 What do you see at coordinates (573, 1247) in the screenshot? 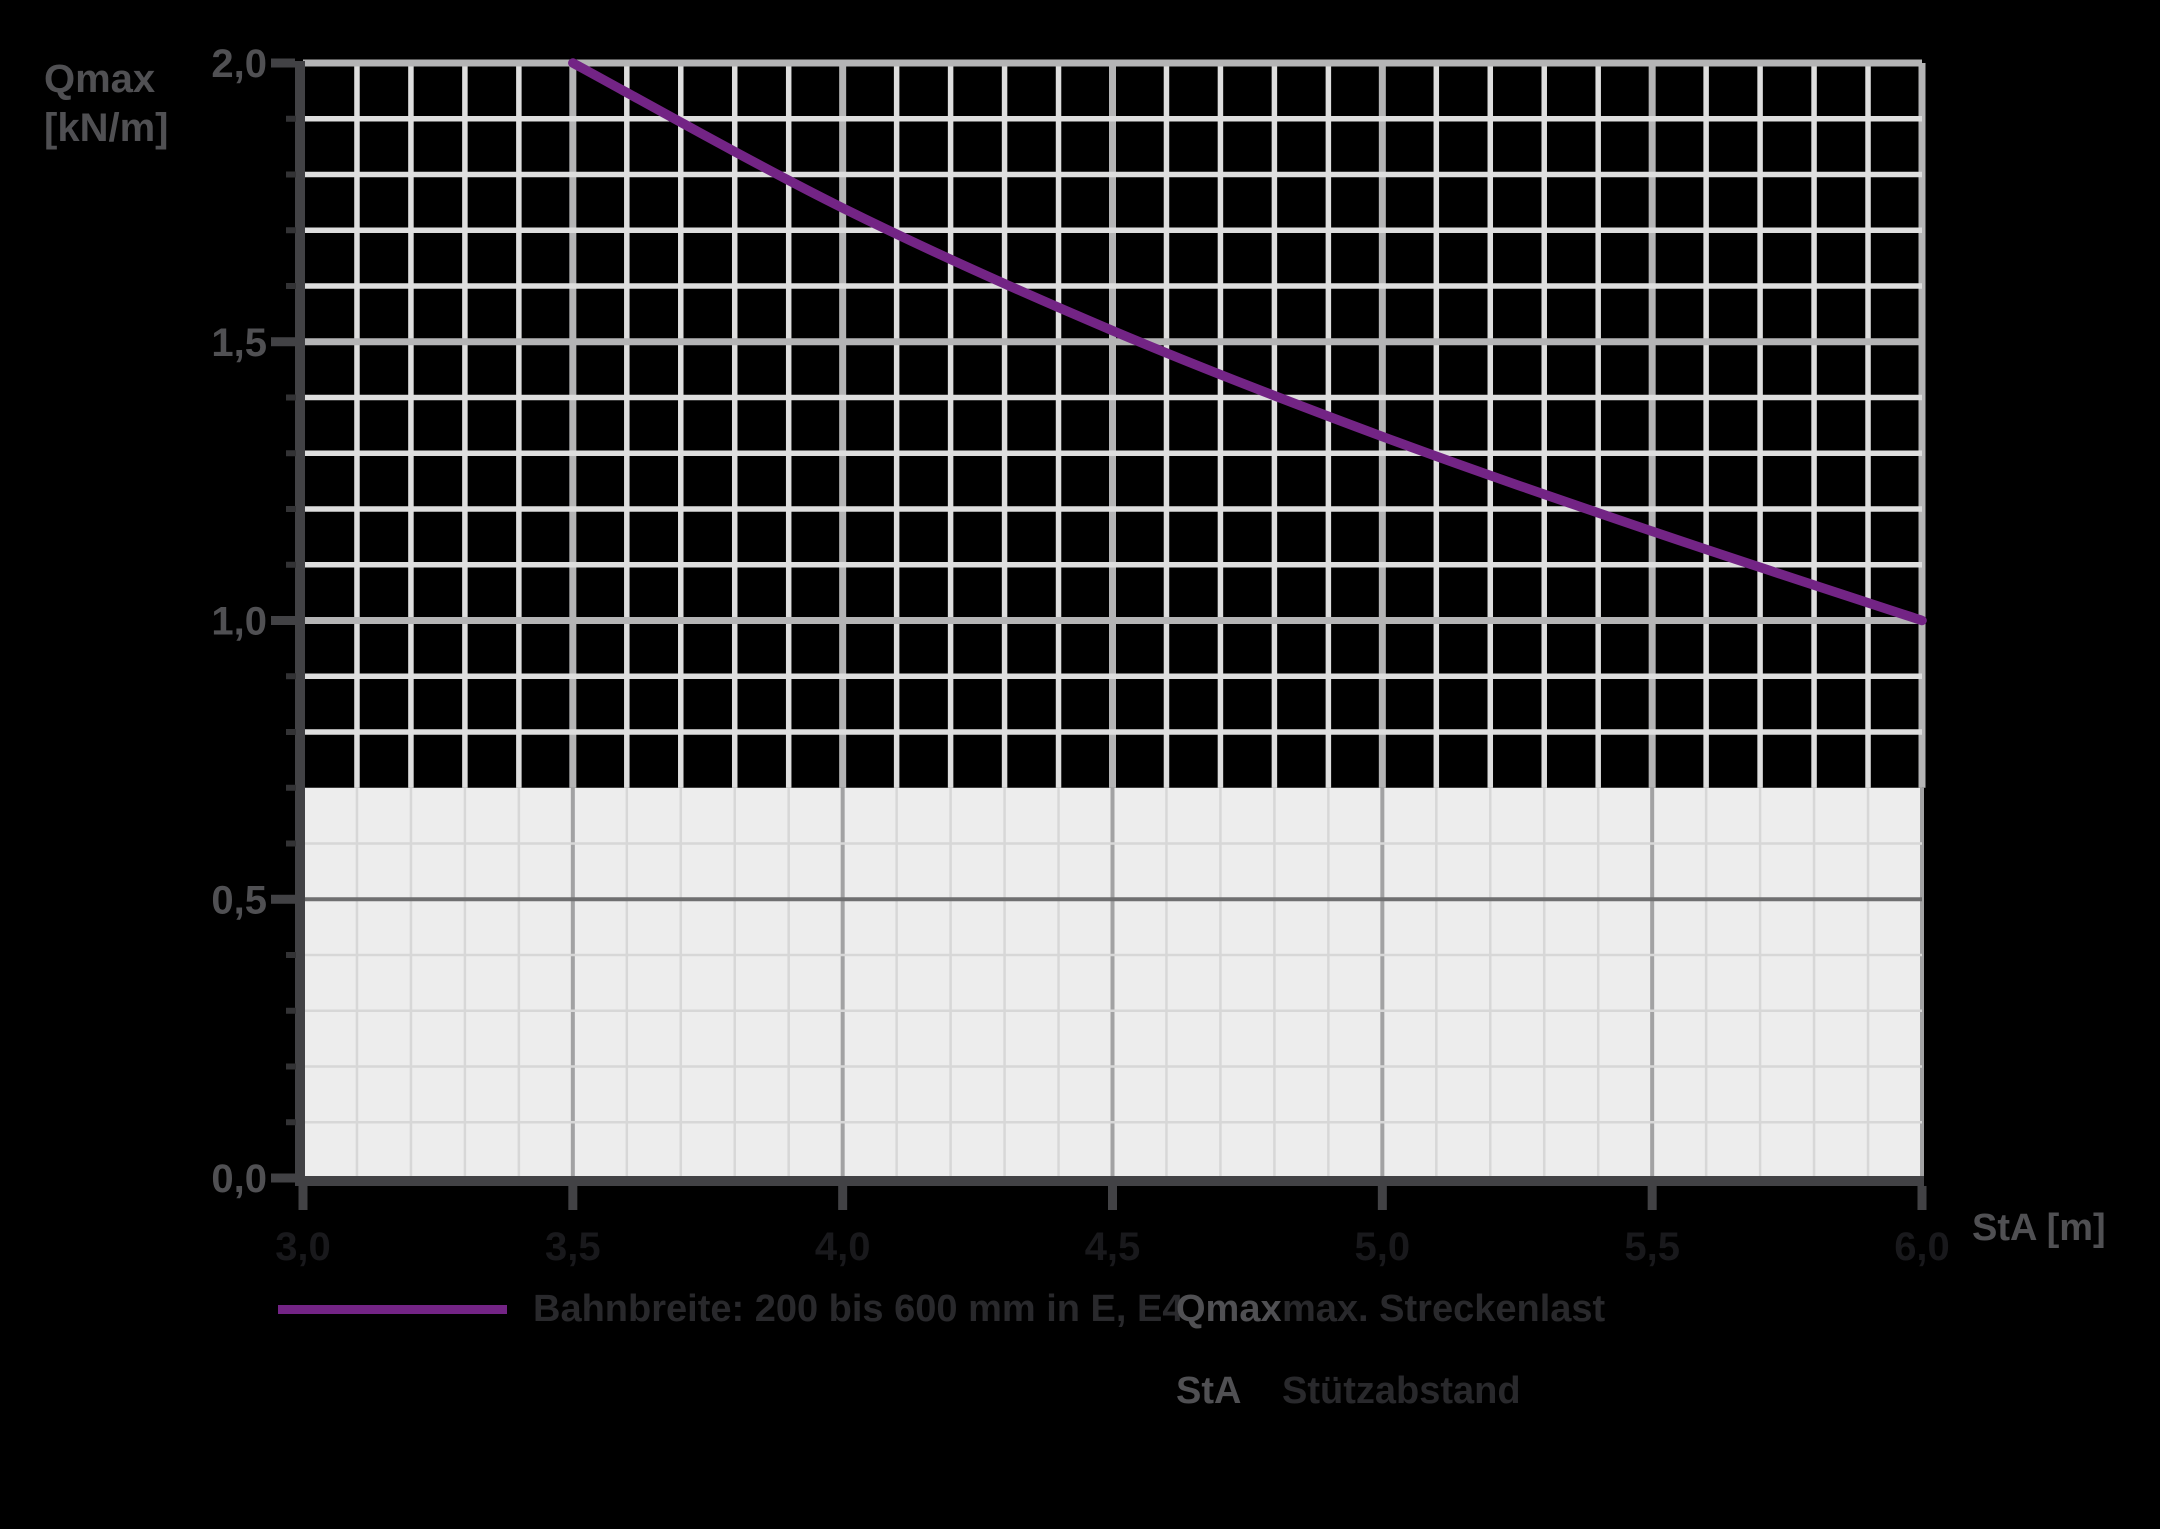
I see `x-tick-label: 3,5` at bounding box center [573, 1247].